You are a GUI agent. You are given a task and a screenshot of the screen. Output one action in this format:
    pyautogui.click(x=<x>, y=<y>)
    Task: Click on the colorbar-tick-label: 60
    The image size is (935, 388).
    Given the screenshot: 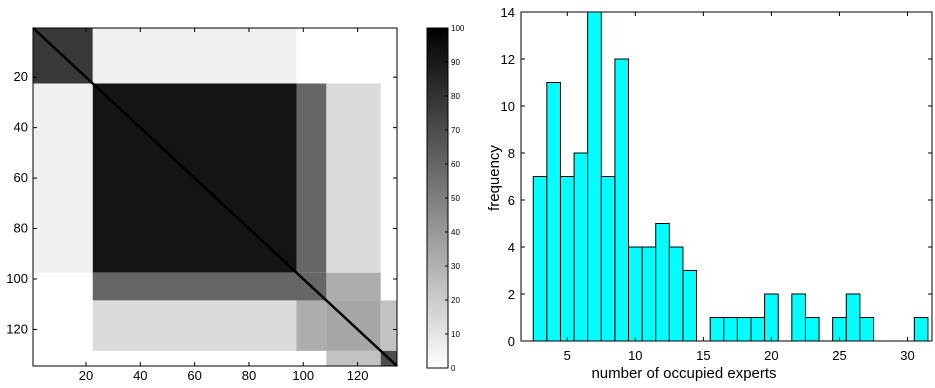 What is the action you would take?
    pyautogui.click(x=455, y=164)
    